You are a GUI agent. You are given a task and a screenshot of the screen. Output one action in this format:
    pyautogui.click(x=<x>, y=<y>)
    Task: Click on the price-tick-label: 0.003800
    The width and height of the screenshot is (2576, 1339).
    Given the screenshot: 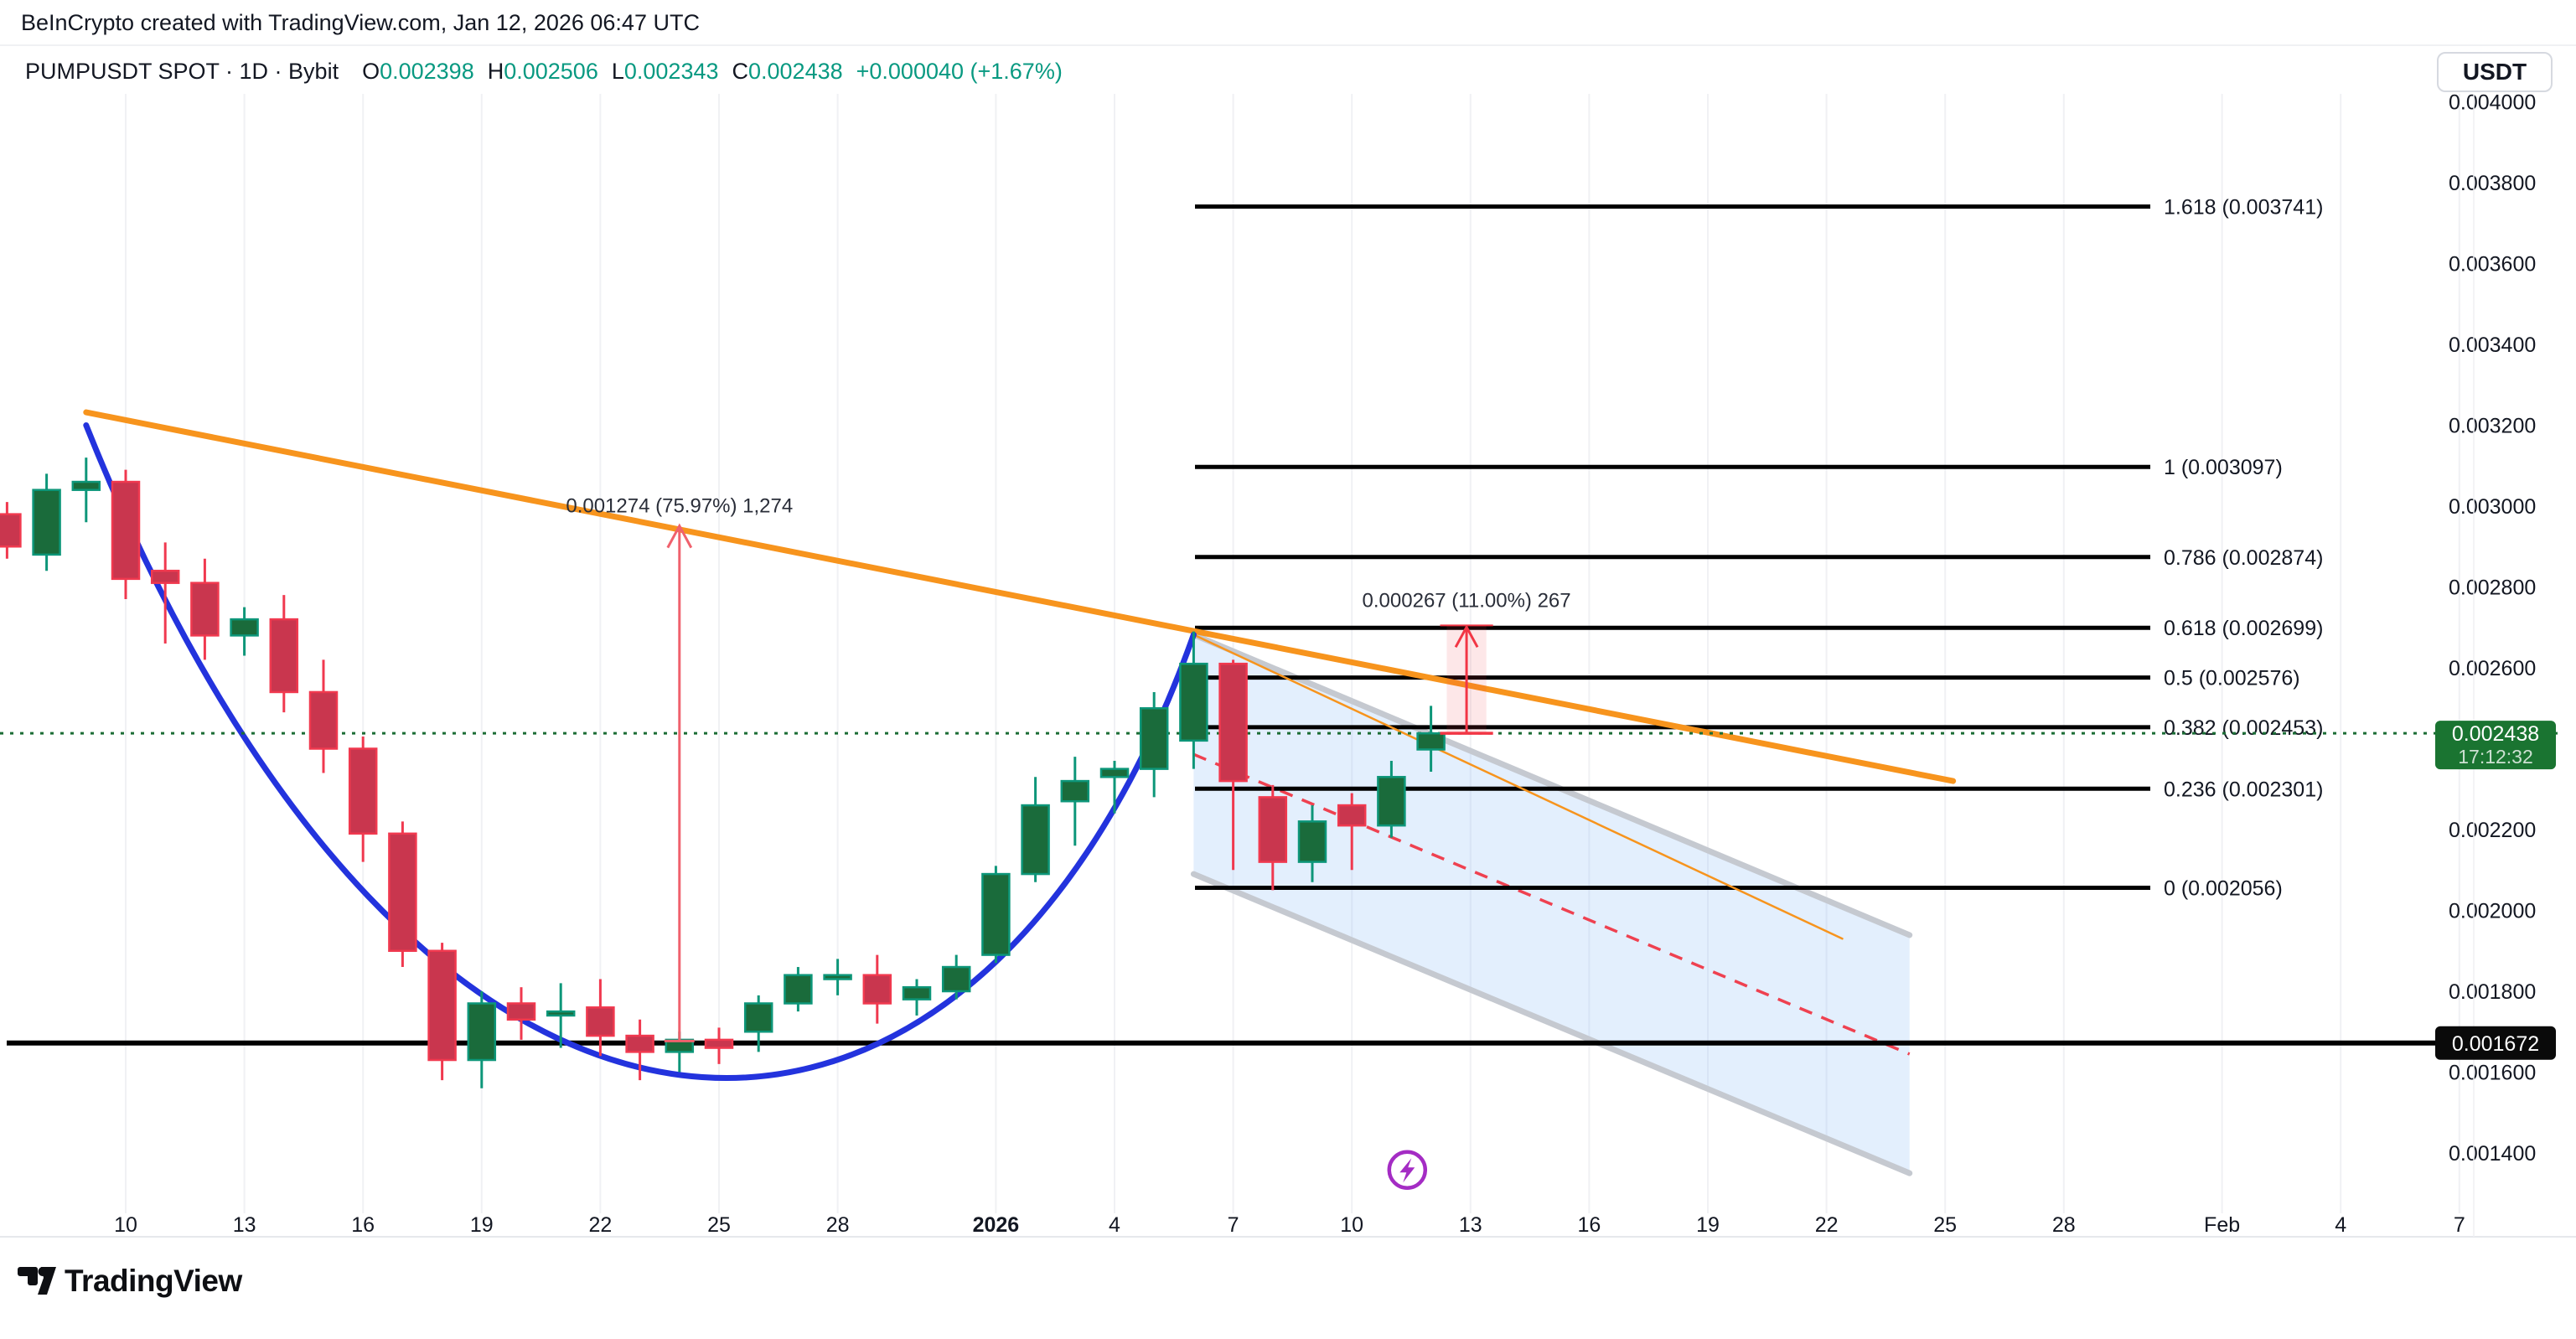 What is the action you would take?
    pyautogui.click(x=2492, y=183)
    